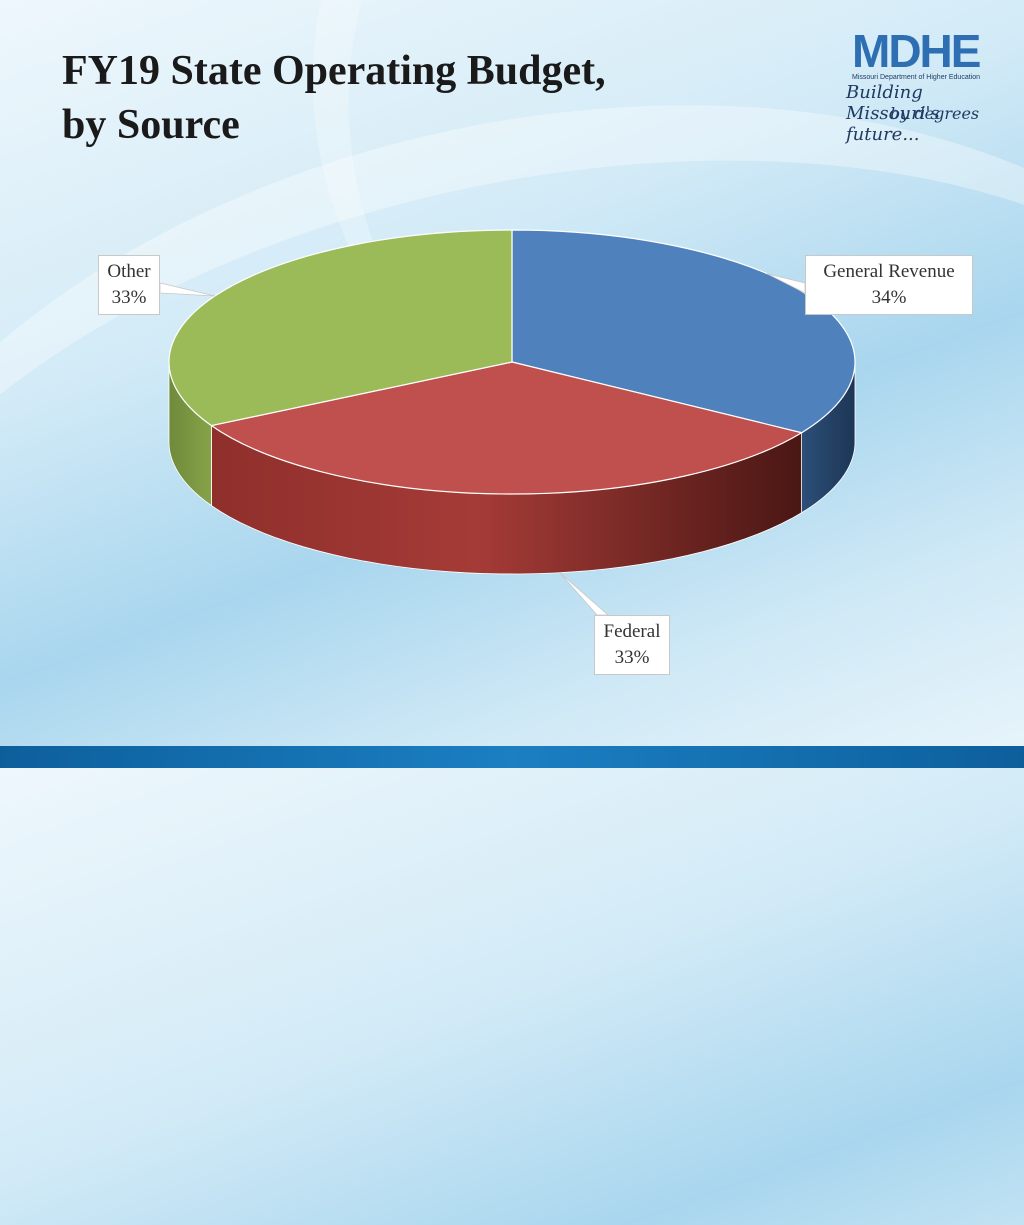 The image size is (1024, 1225). What do you see at coordinates (916, 77) in the screenshot?
I see `logo-subtitle: Missouri Department of Higher Education` at bounding box center [916, 77].